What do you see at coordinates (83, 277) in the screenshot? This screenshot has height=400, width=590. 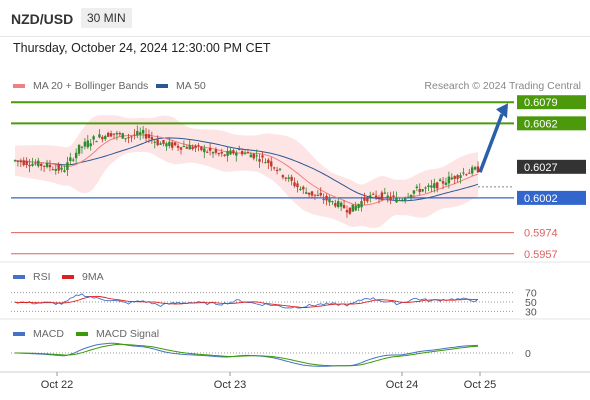 I see `legend-rsi-ma: 9MA` at bounding box center [83, 277].